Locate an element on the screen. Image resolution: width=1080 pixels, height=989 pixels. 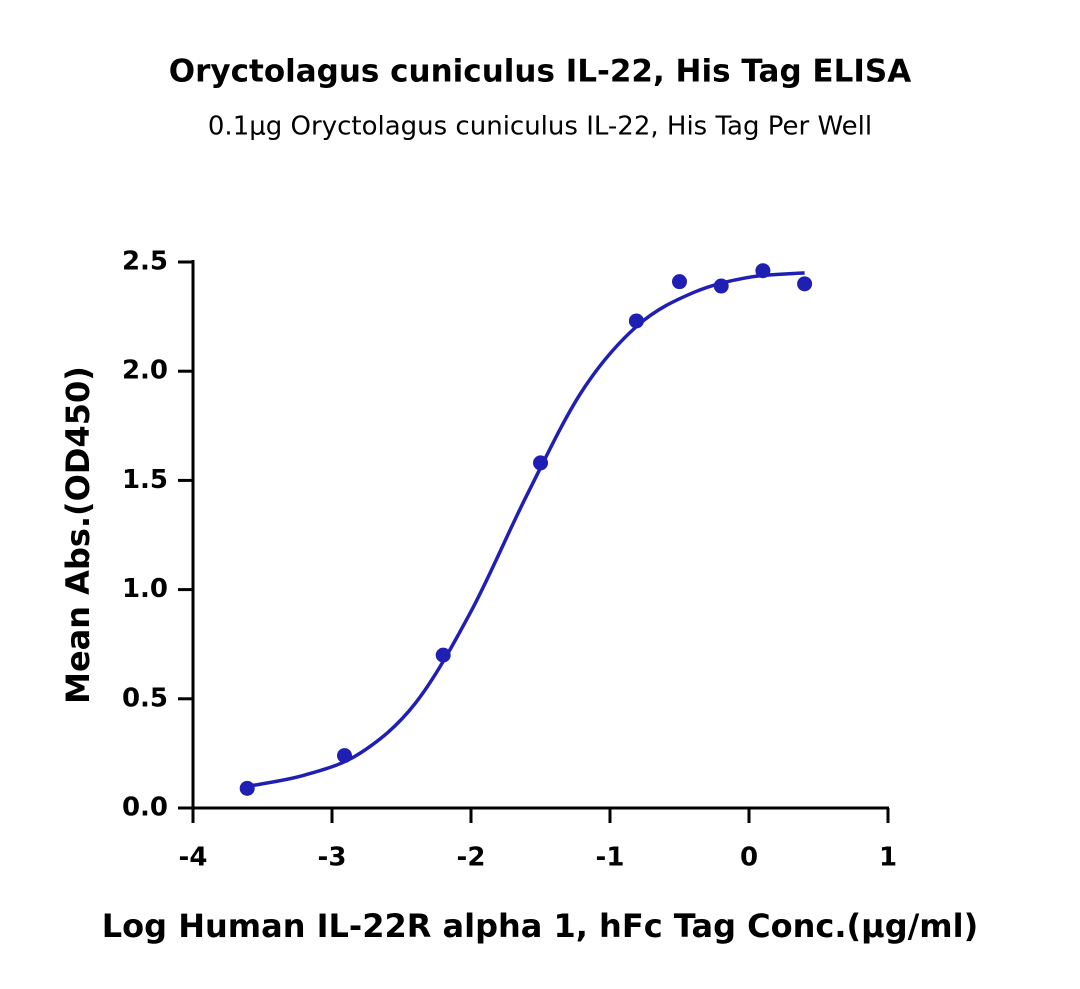
y-tick-label: 2.0 is located at coordinates (145, 371).